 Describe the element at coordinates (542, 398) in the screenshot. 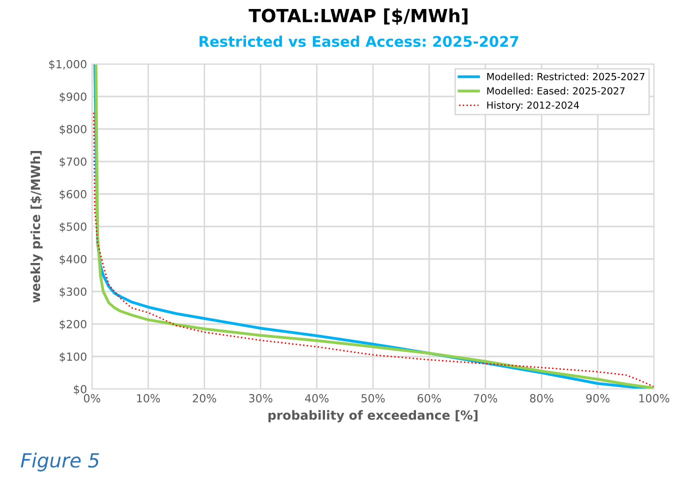

I see `x-tick-label: 80%` at that location.